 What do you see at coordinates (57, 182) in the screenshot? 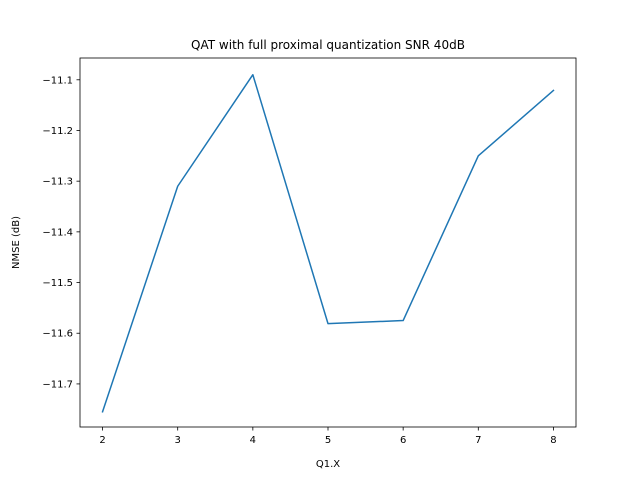
I see `y-tick-label: −11.3` at bounding box center [57, 182].